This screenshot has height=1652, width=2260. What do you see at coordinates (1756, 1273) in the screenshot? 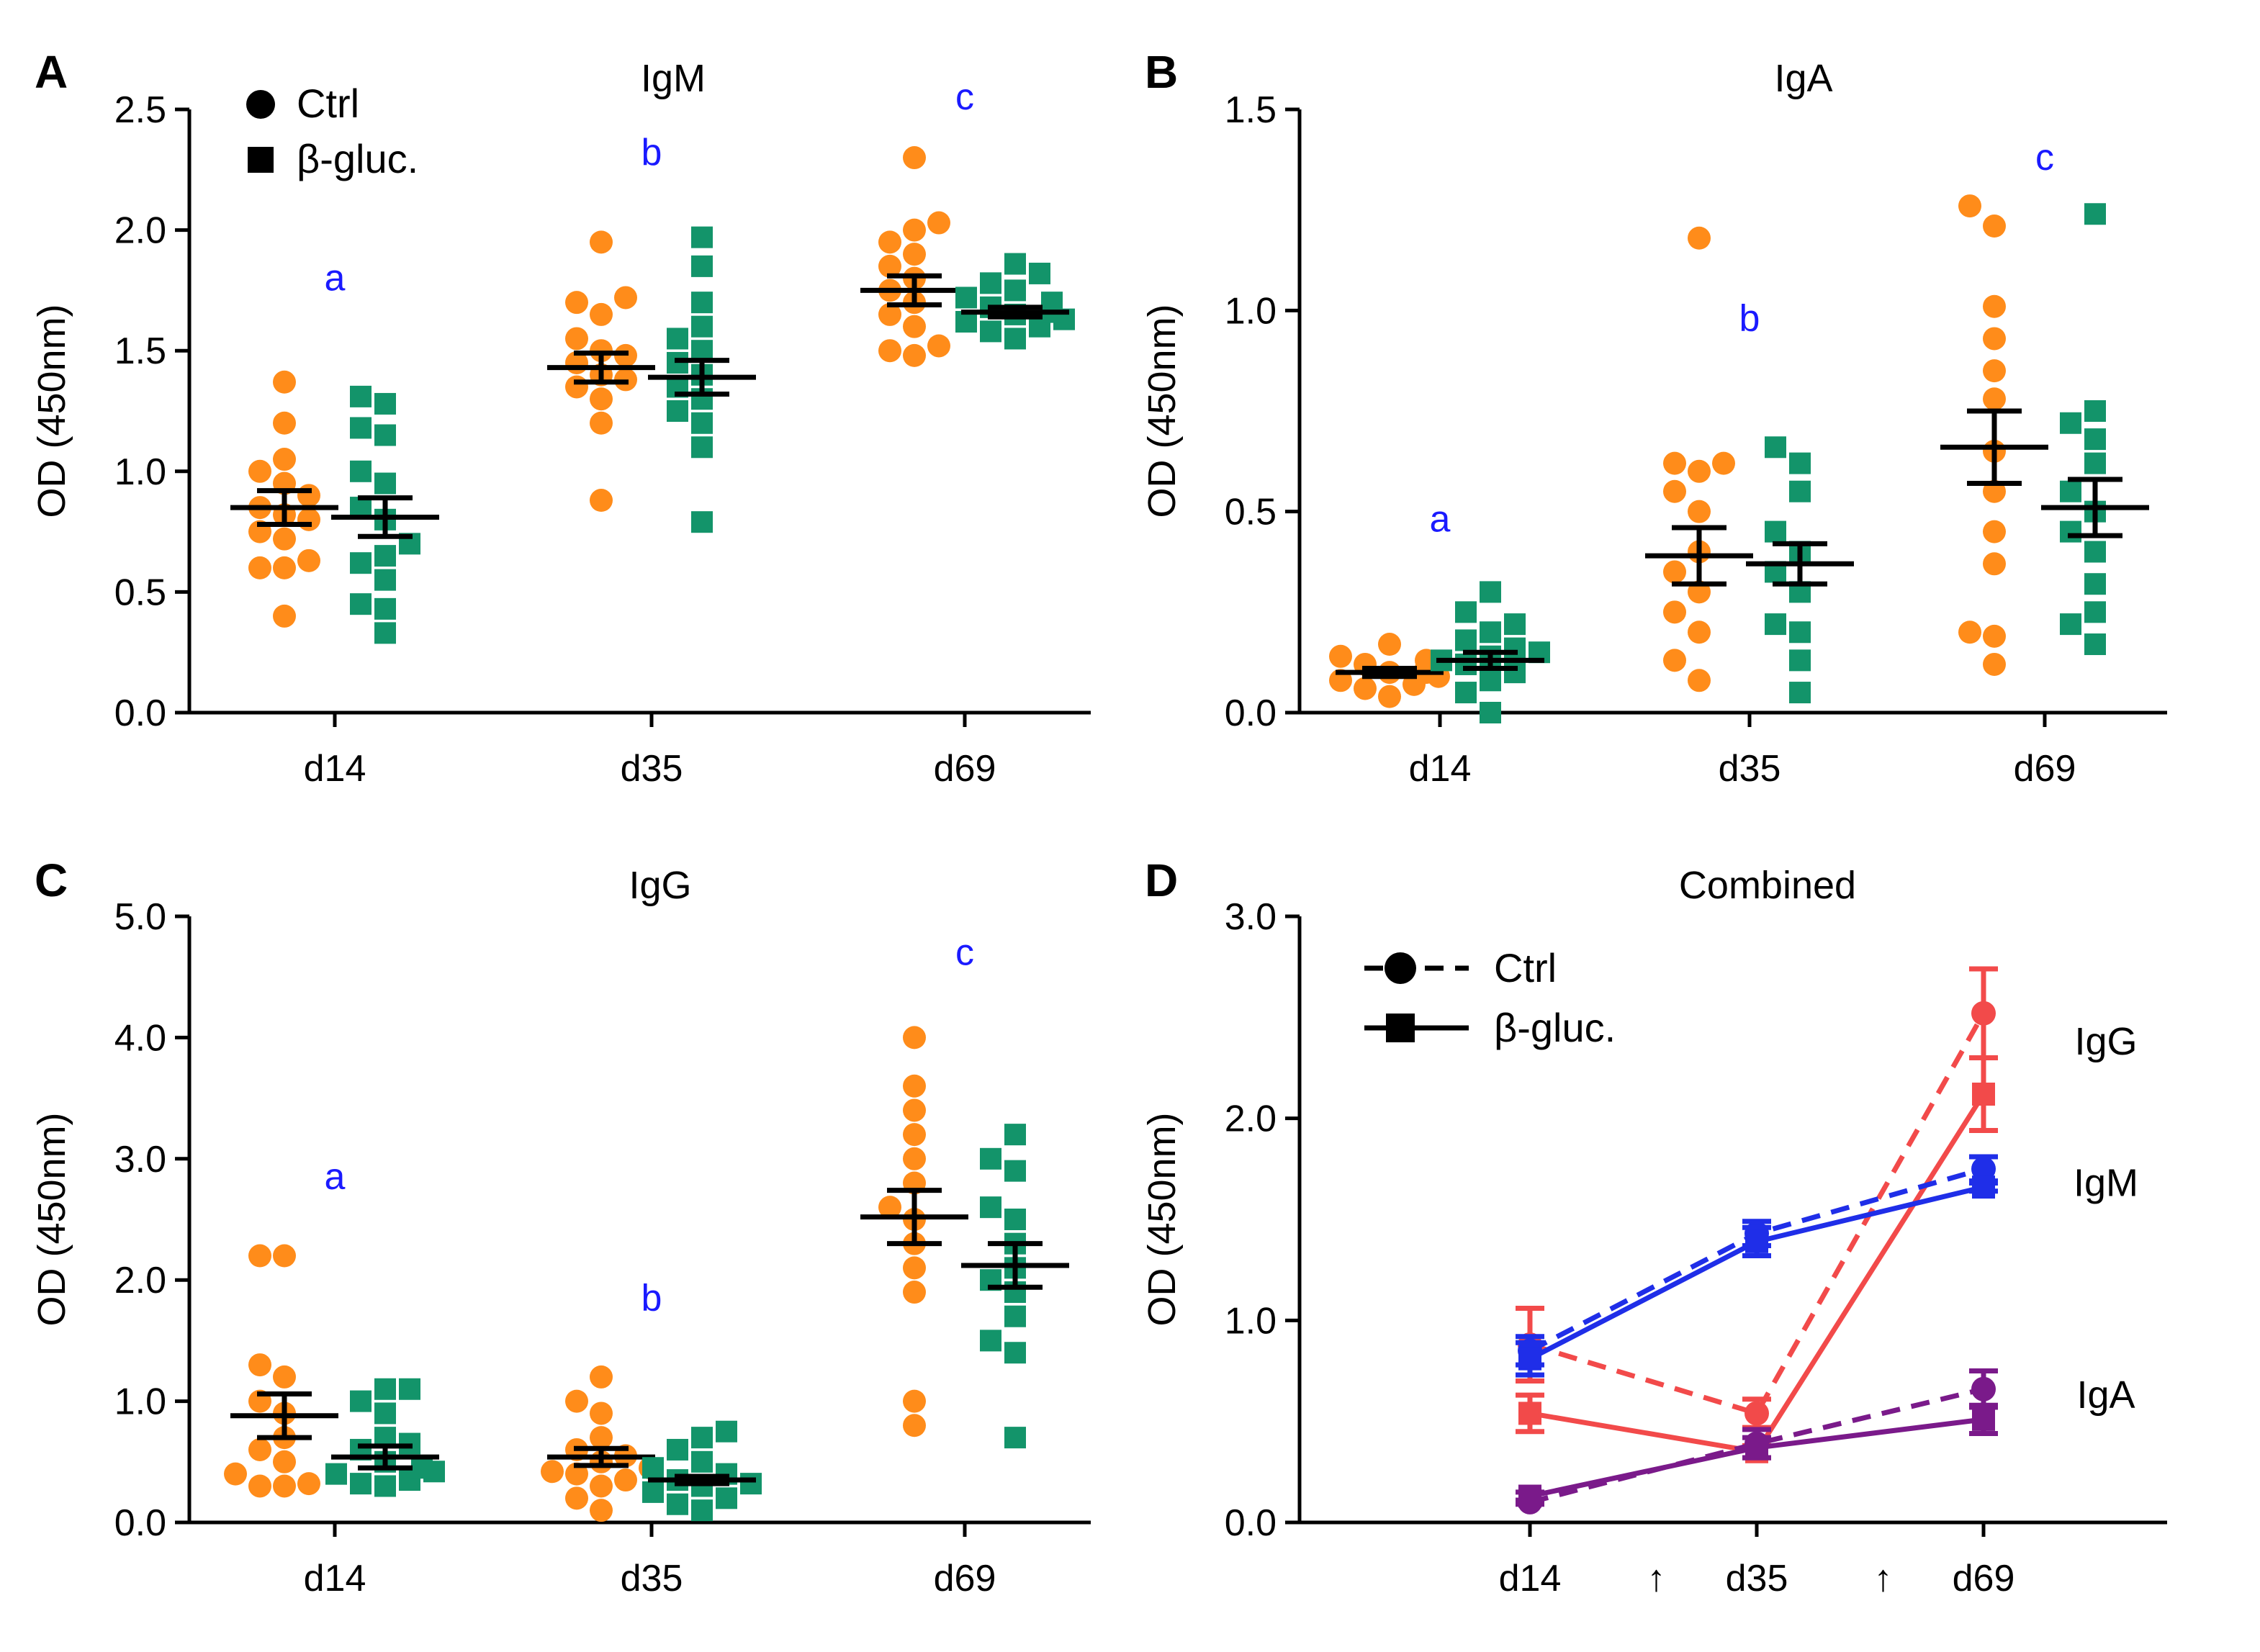
I see `series-line` at bounding box center [1756, 1273].